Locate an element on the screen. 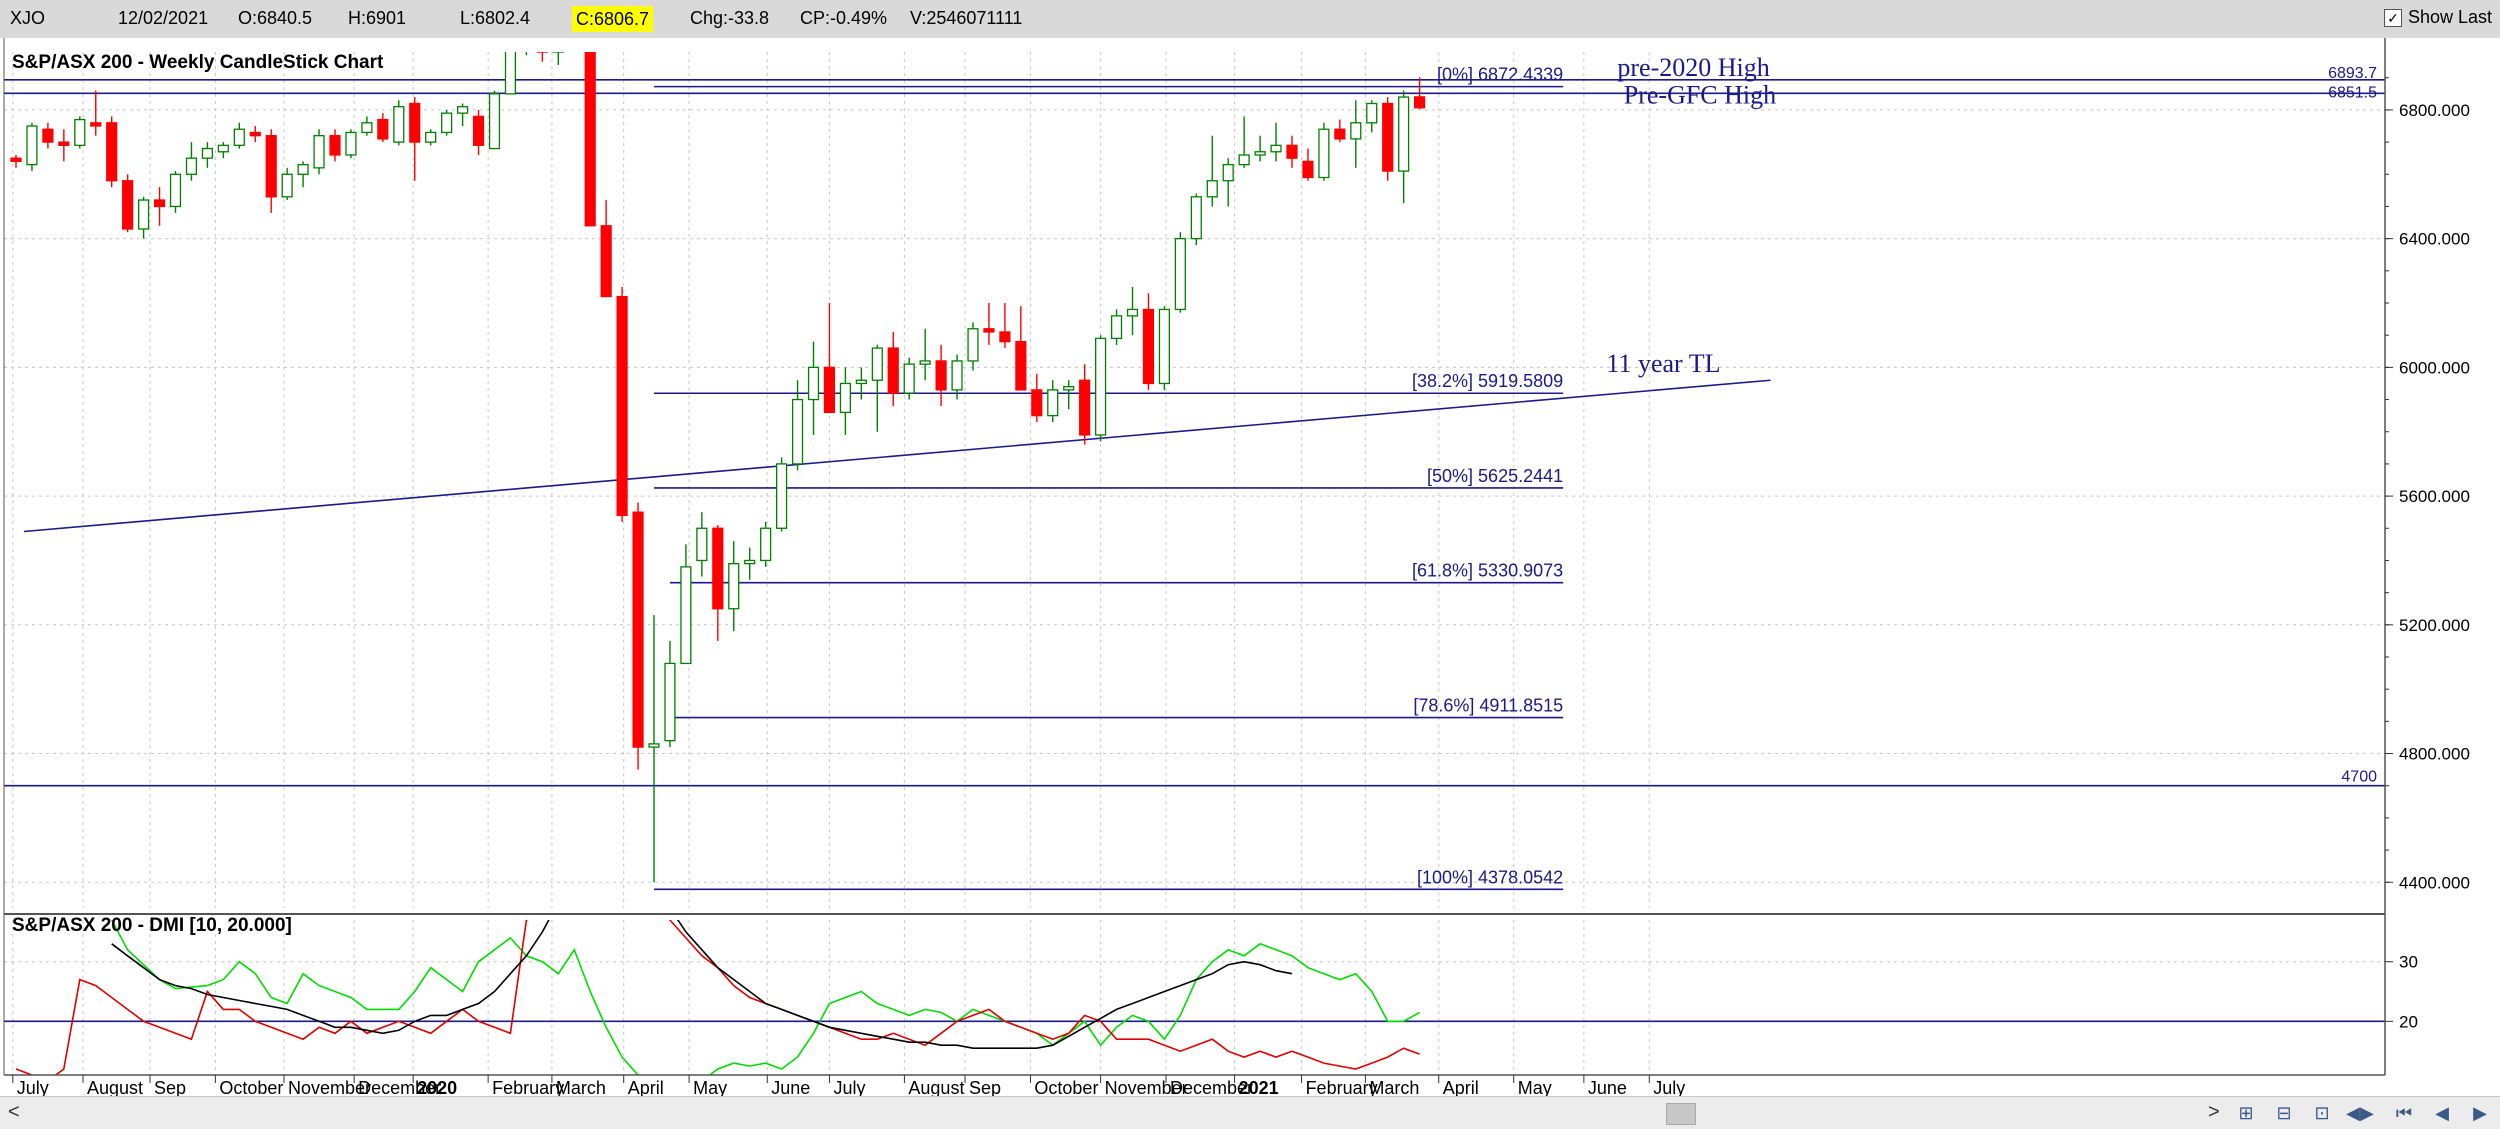  minus_di-line is located at coordinates (717, 997).